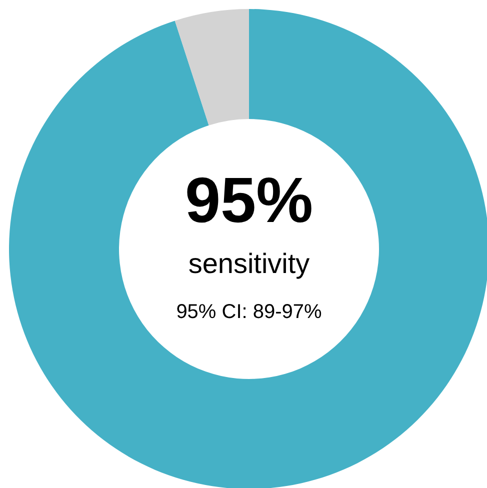  I want to click on text: 95%, so click(249, 200).